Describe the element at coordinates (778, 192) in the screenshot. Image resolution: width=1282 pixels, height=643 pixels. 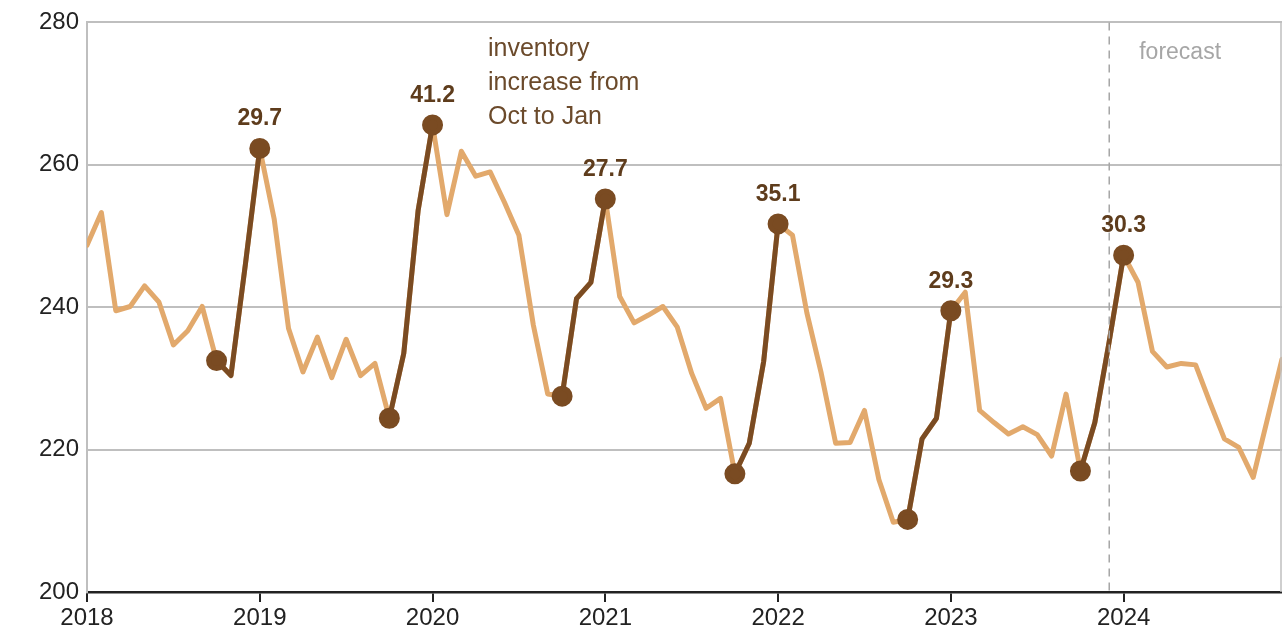
I see `annotation: 35.1` at that location.